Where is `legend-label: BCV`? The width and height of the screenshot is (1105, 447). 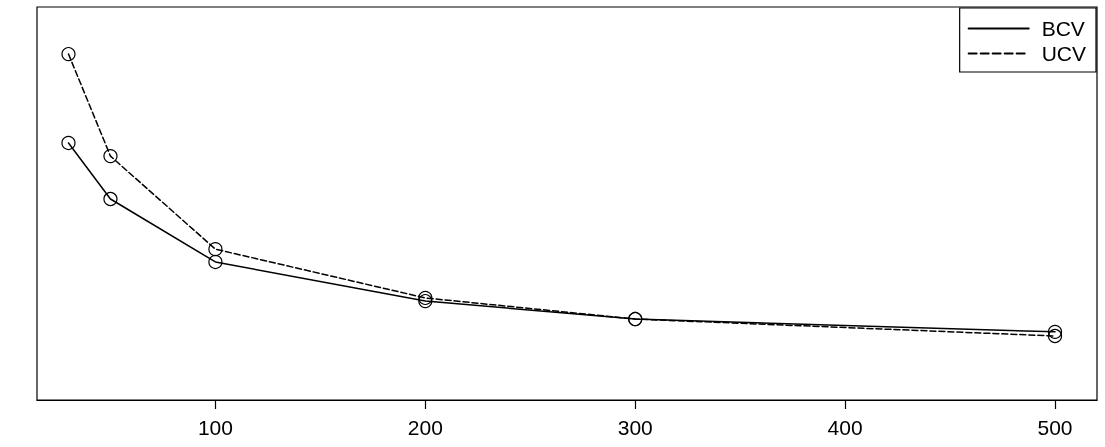 legend-label: BCV is located at coordinates (1063, 28).